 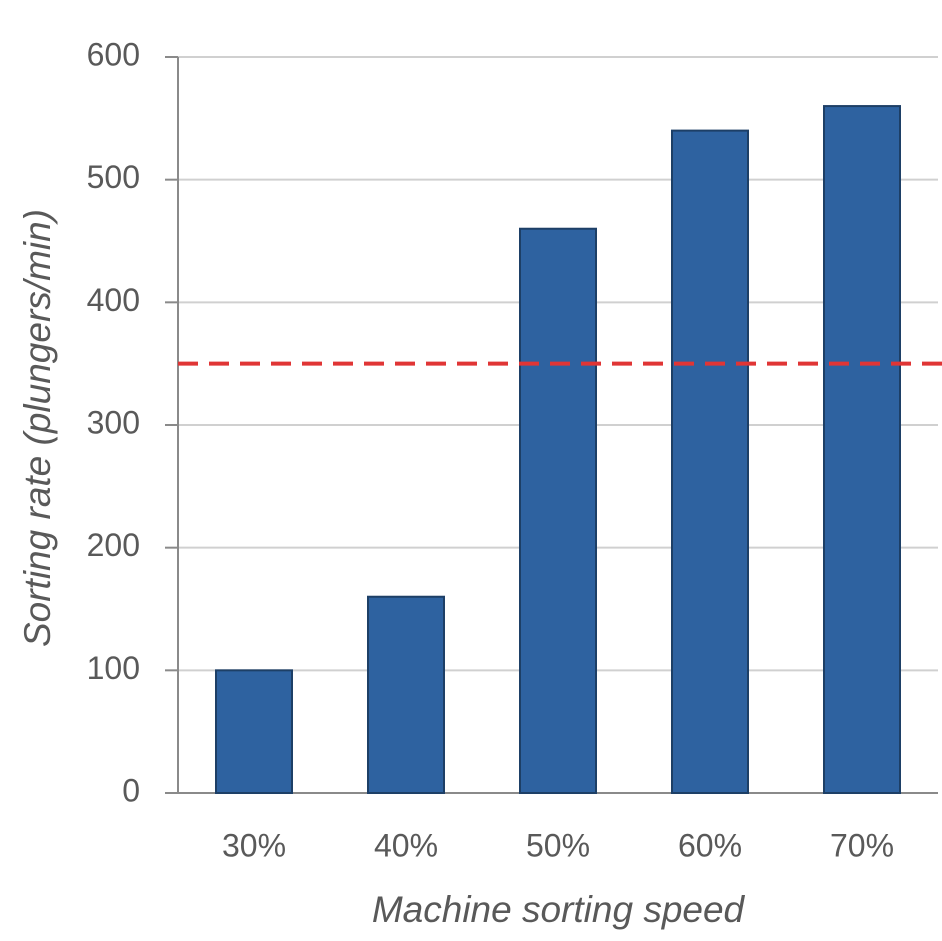 What do you see at coordinates (113, 177) in the screenshot?
I see `y-tick-label: 500` at bounding box center [113, 177].